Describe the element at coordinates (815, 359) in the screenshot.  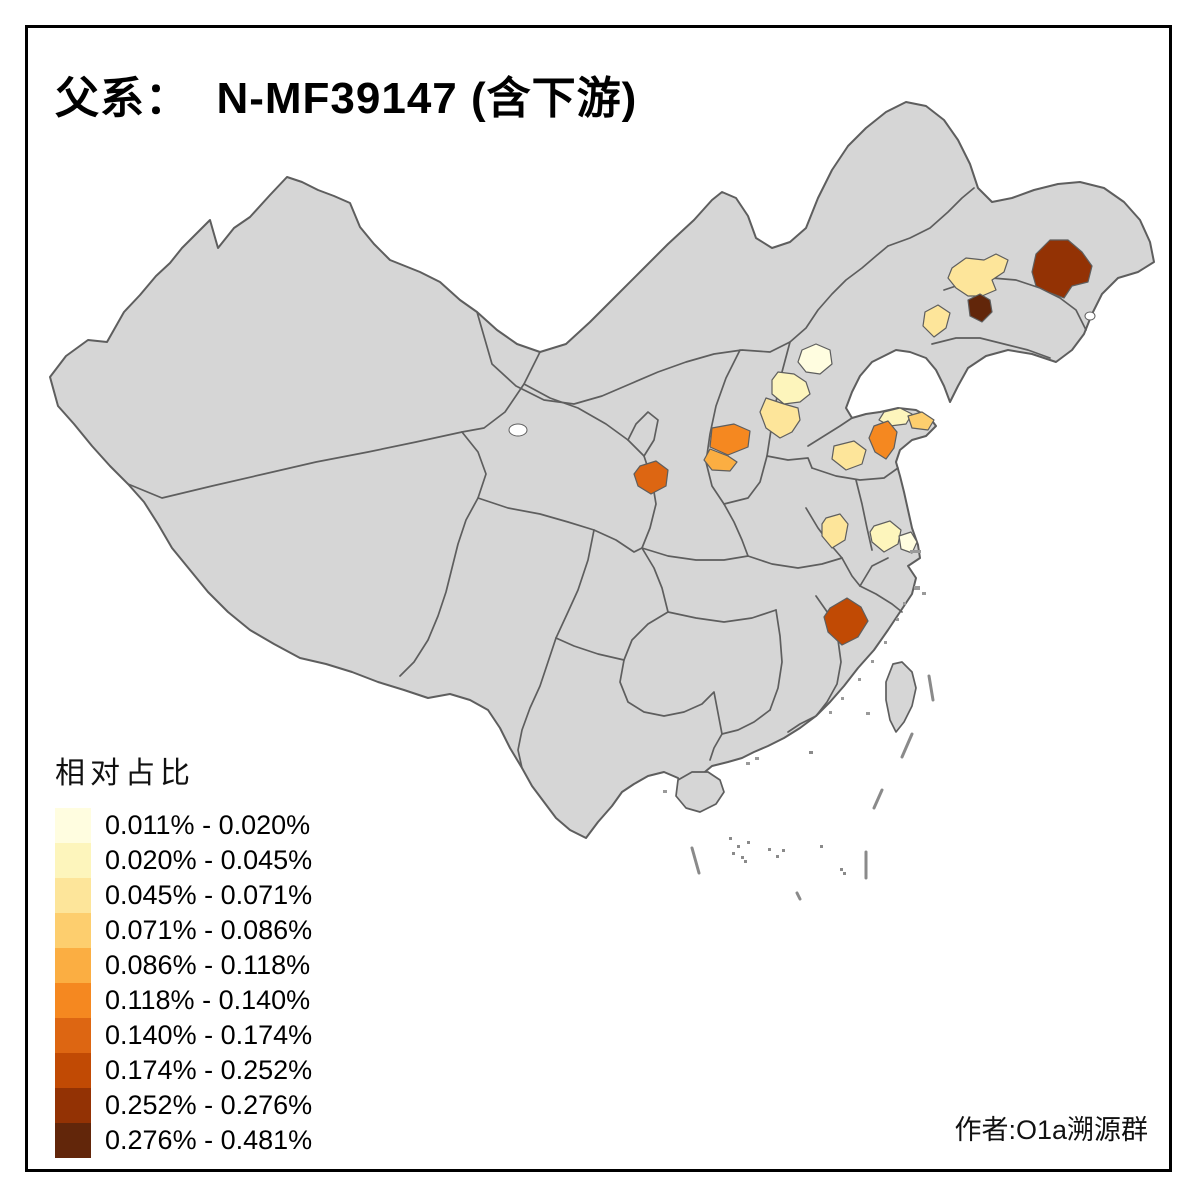
I see `choropleth-region-r5` at that location.